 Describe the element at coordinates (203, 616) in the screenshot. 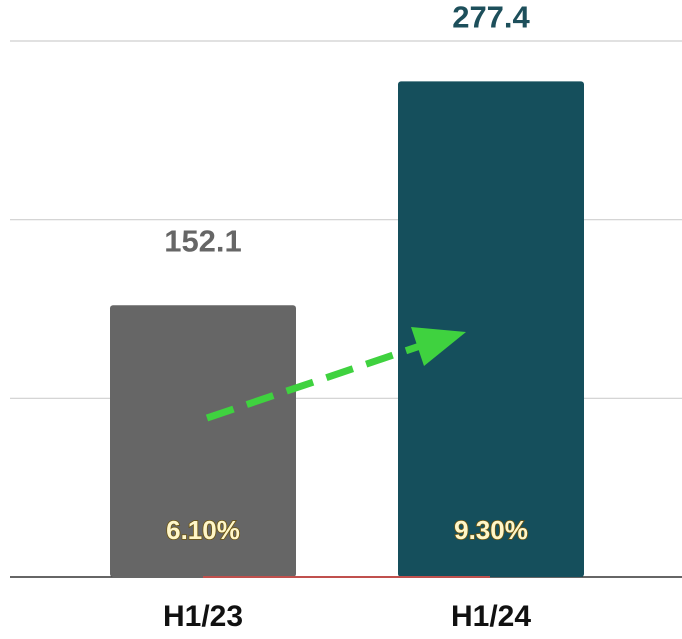

I see `x-tick-label: H1/23` at that location.